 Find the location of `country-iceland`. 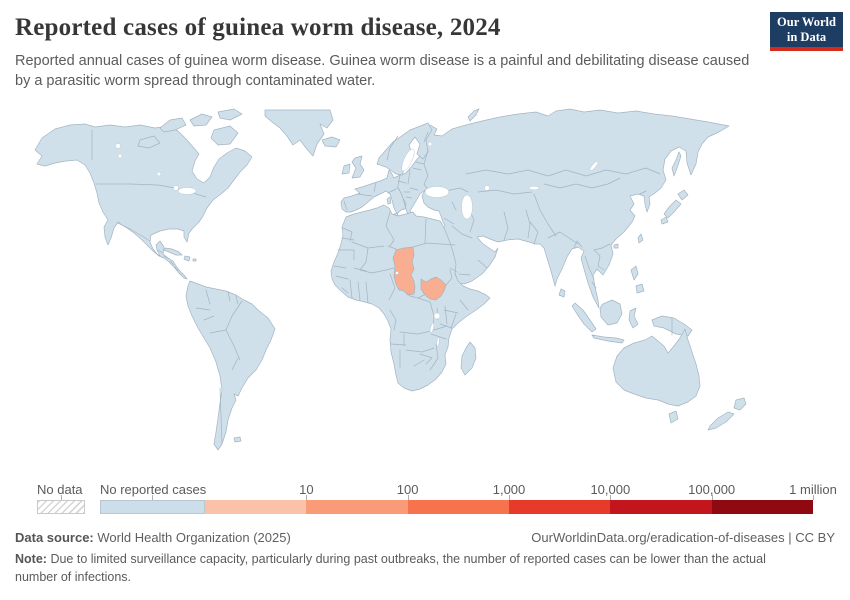

country-iceland is located at coordinates (331, 142).